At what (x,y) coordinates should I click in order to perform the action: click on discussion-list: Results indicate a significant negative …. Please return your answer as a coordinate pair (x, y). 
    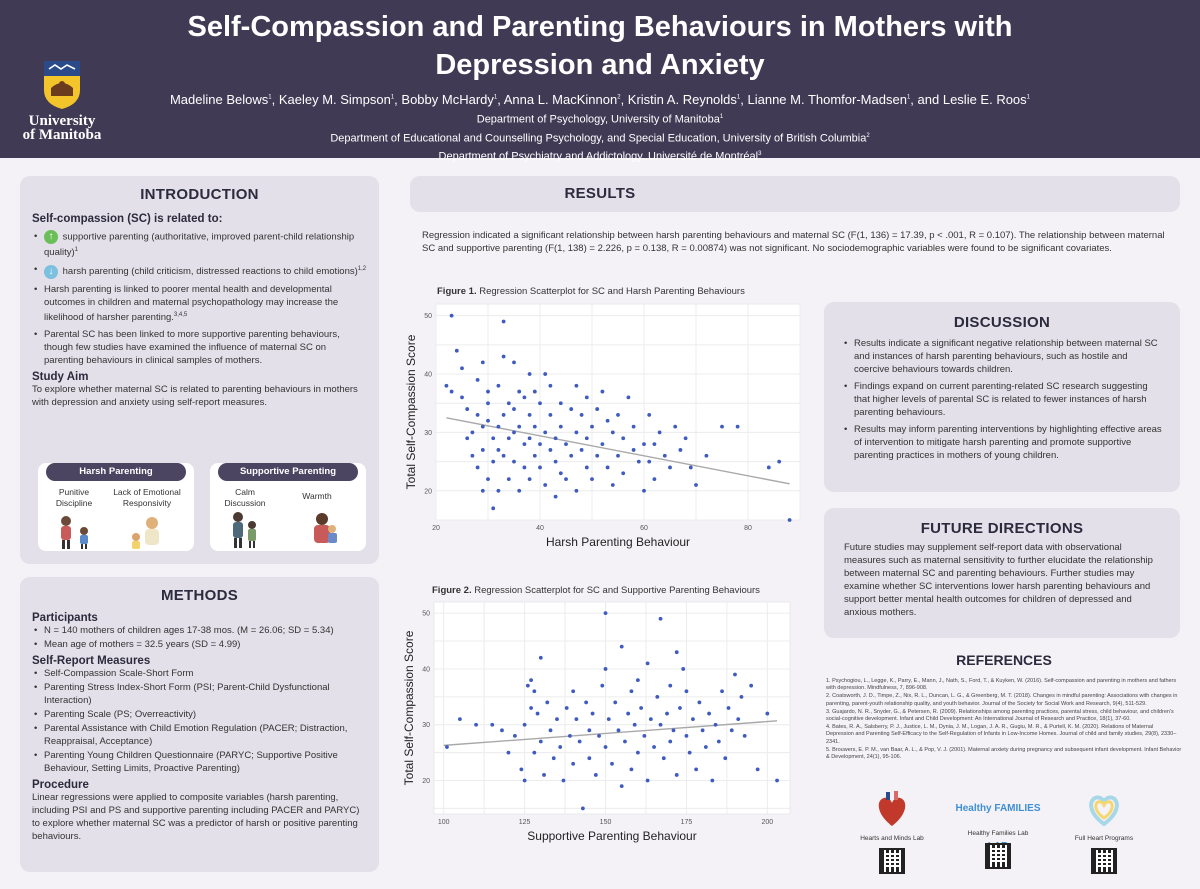
    Looking at the image, I should click on (1002, 399).